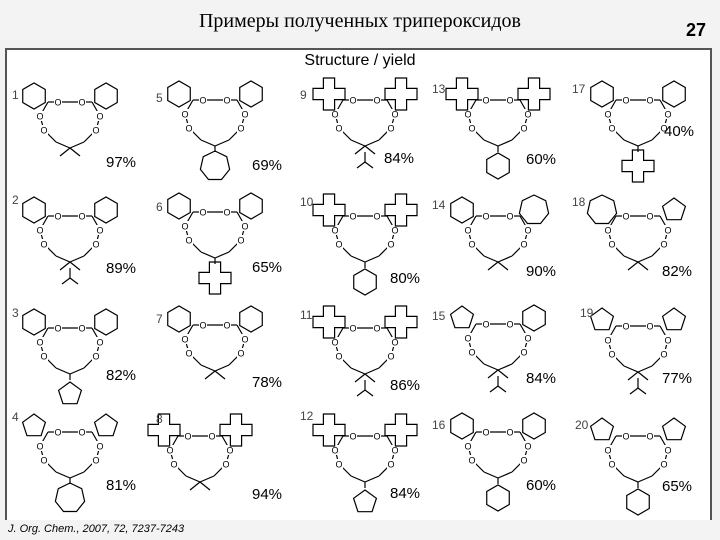 Image resolution: width=720 pixels, height=540 pixels. What do you see at coordinates (677, 378) in the screenshot?
I see `compound-yield: 77%` at bounding box center [677, 378].